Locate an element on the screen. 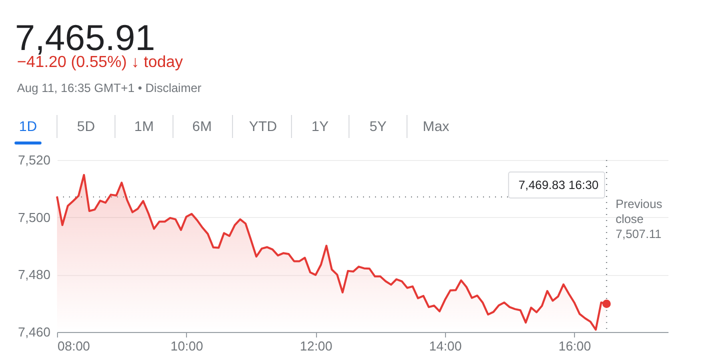 The width and height of the screenshot is (701, 357). text: YTD is located at coordinates (263, 126).